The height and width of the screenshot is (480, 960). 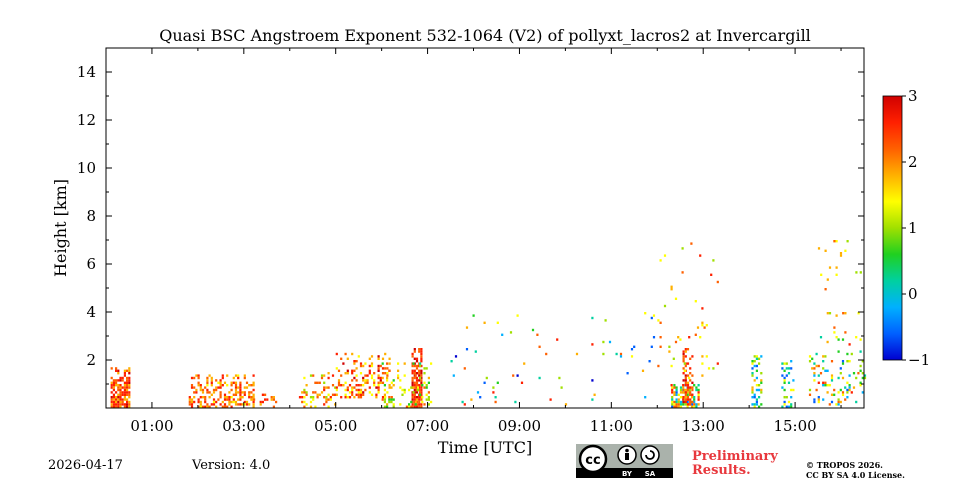 What do you see at coordinates (624, 461) in the screenshot?
I see `cc-license-badge: cc BY SA` at bounding box center [624, 461].